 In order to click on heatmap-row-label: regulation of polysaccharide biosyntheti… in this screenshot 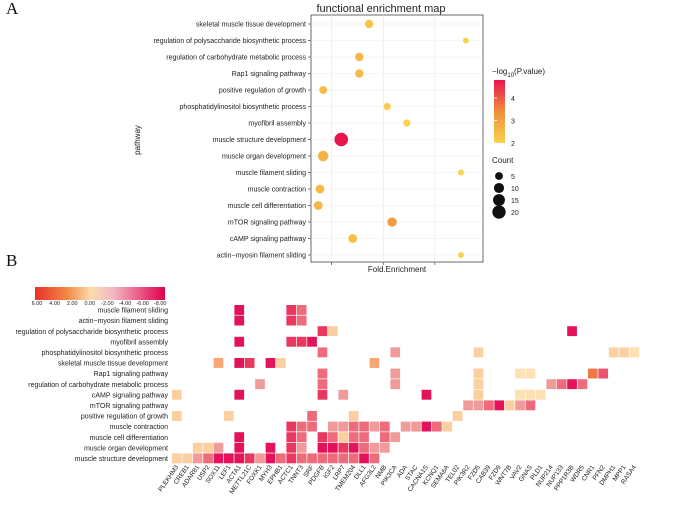, I will do `click(91, 332)`.